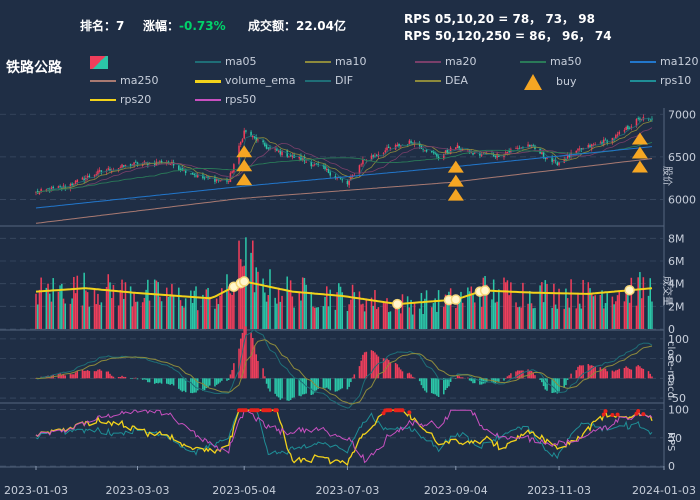 The width and height of the screenshot is (700, 500). What do you see at coordinates (99, 62) in the screenshot?
I see `legend-item-candle` at bounding box center [99, 62].